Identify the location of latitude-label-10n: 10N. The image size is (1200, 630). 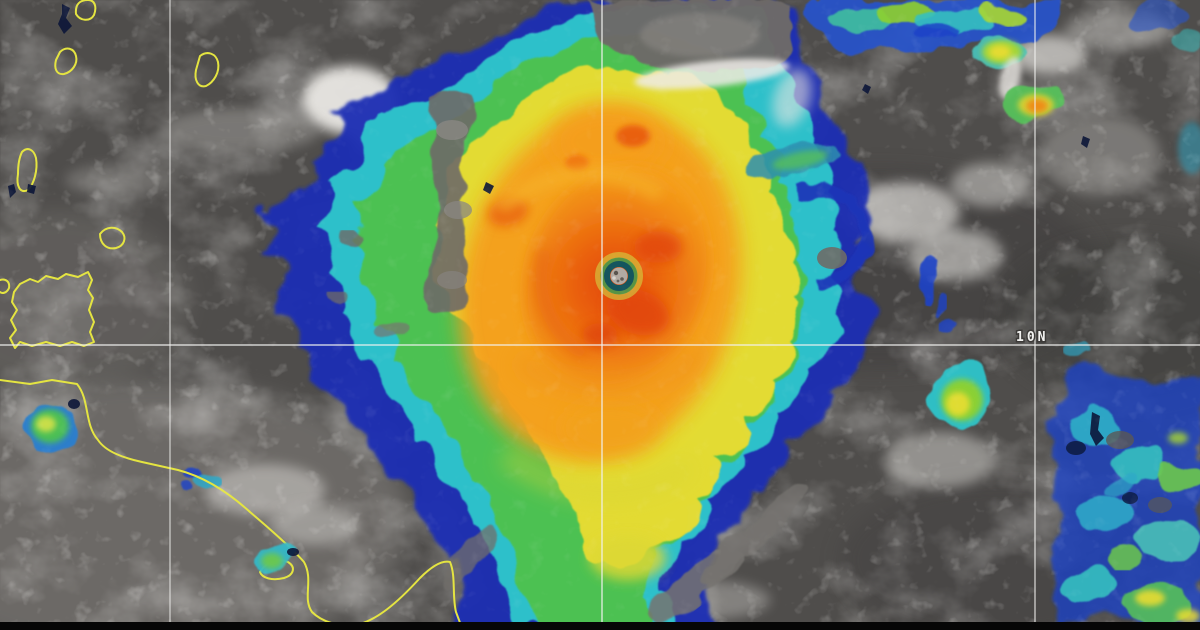
(1032, 337).